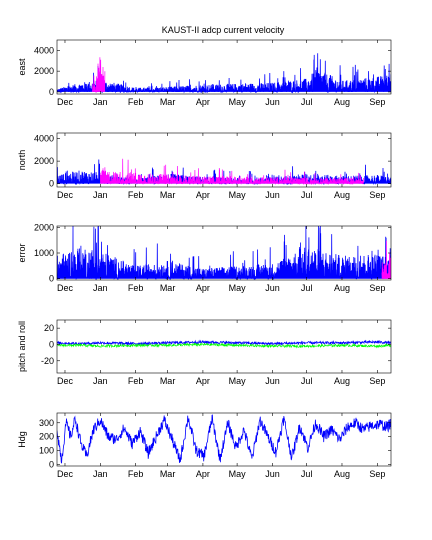 This screenshot has width=432, height=540. Describe the element at coordinates (49, 328) in the screenshot. I see `y-tick-label: 20` at that location.